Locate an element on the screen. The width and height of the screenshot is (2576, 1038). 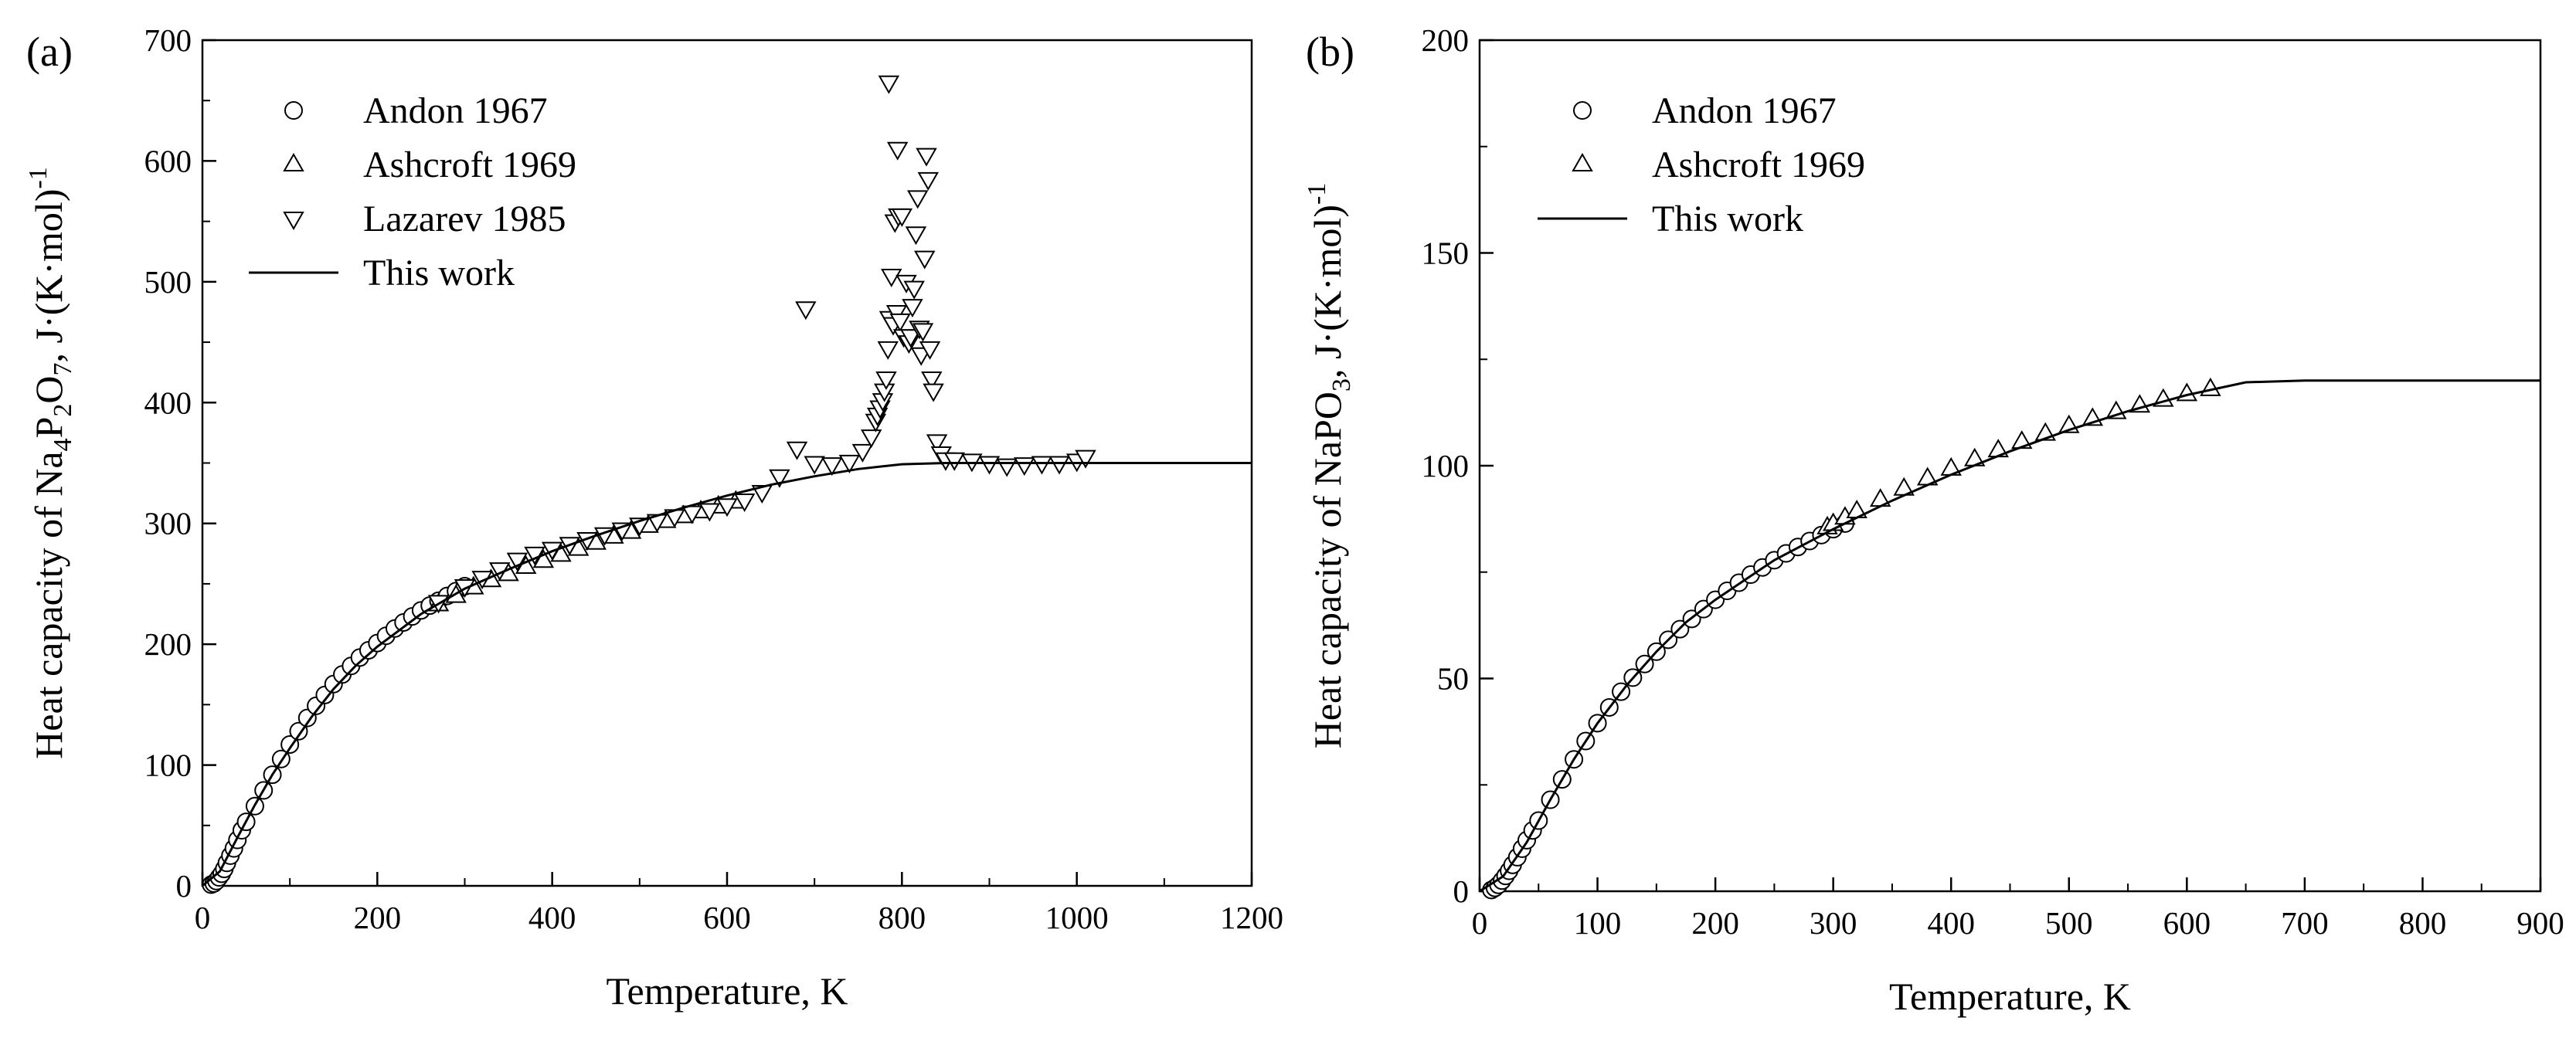
x-tick-label: 300 is located at coordinates (1833, 923).